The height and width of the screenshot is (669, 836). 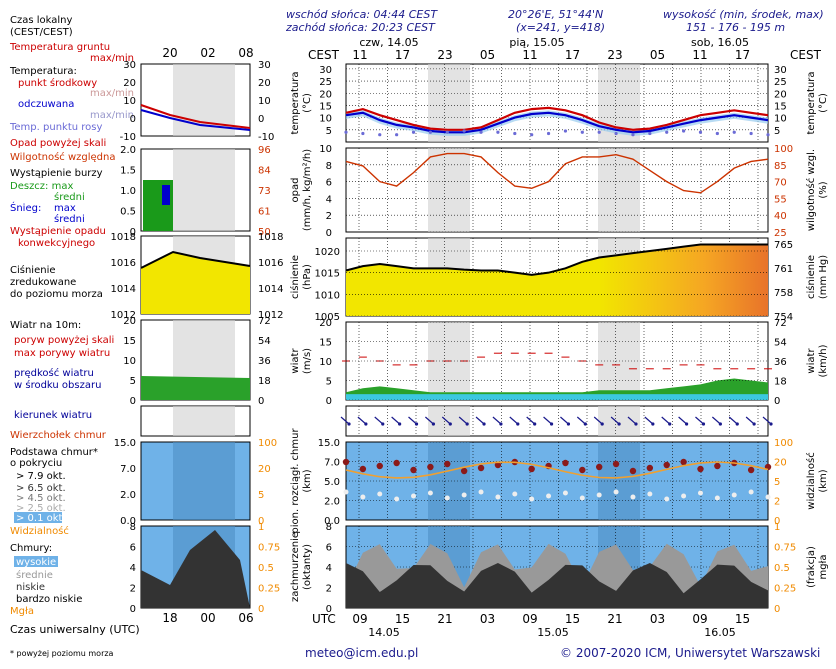 I want to click on small-cover-tick: 0, so click(x=133, y=609).